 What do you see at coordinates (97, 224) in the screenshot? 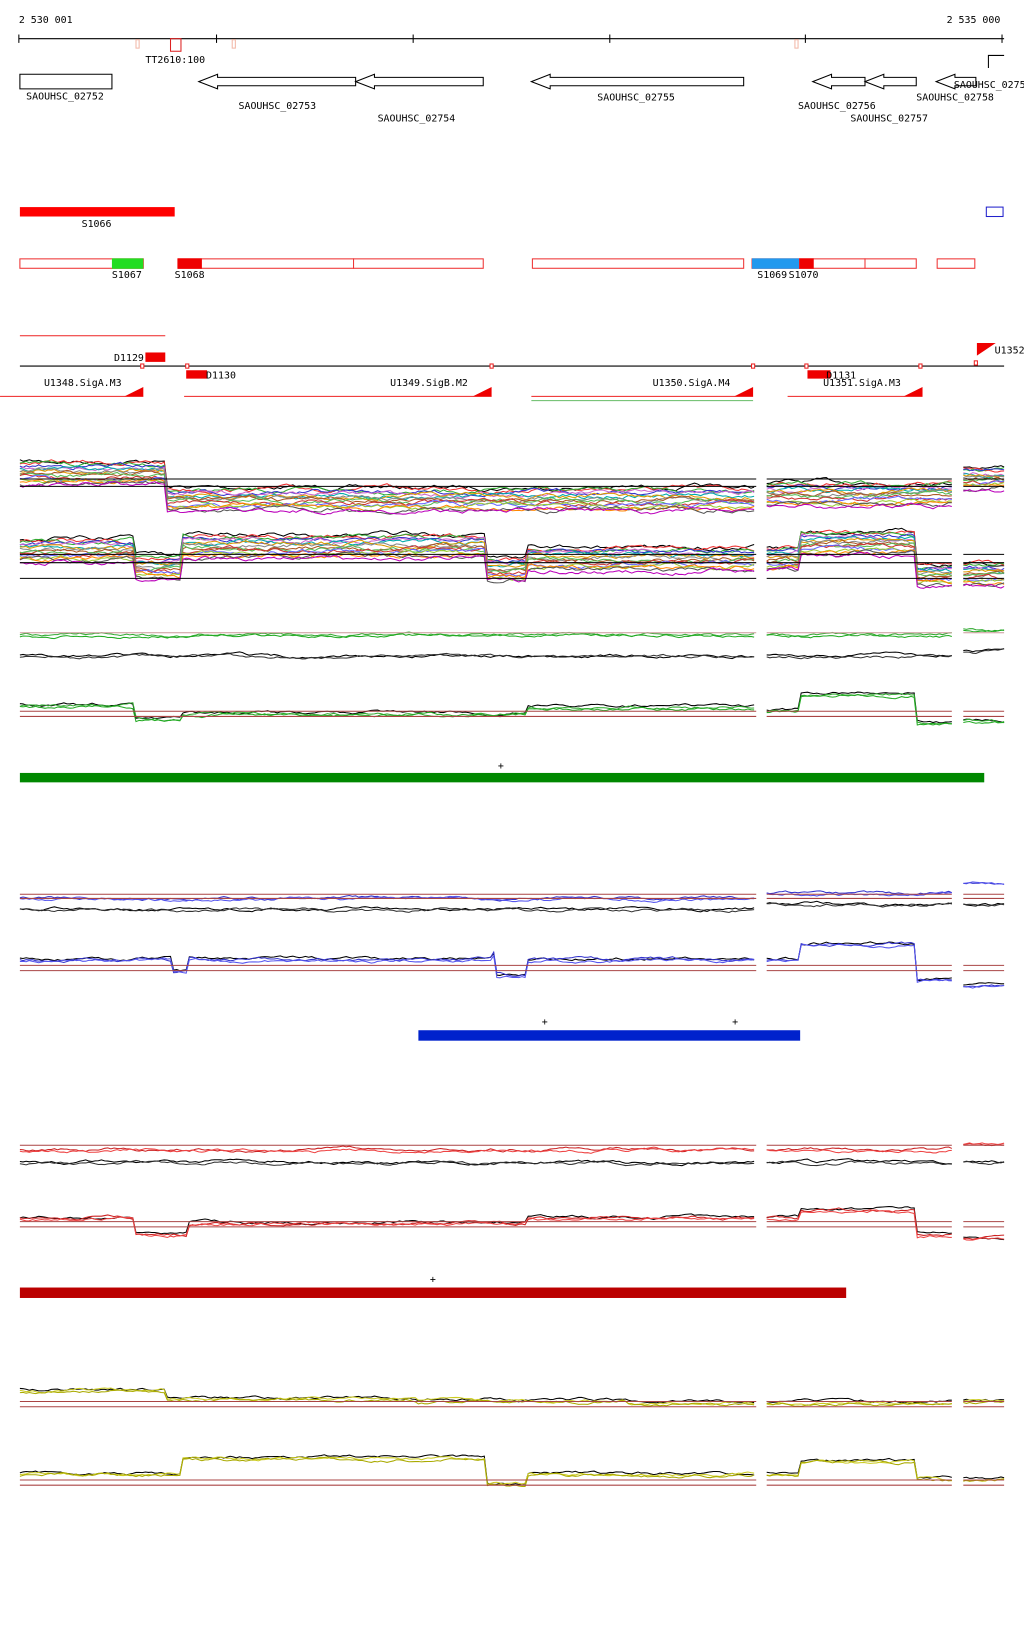
I see `segment-label: S1066` at bounding box center [97, 224].